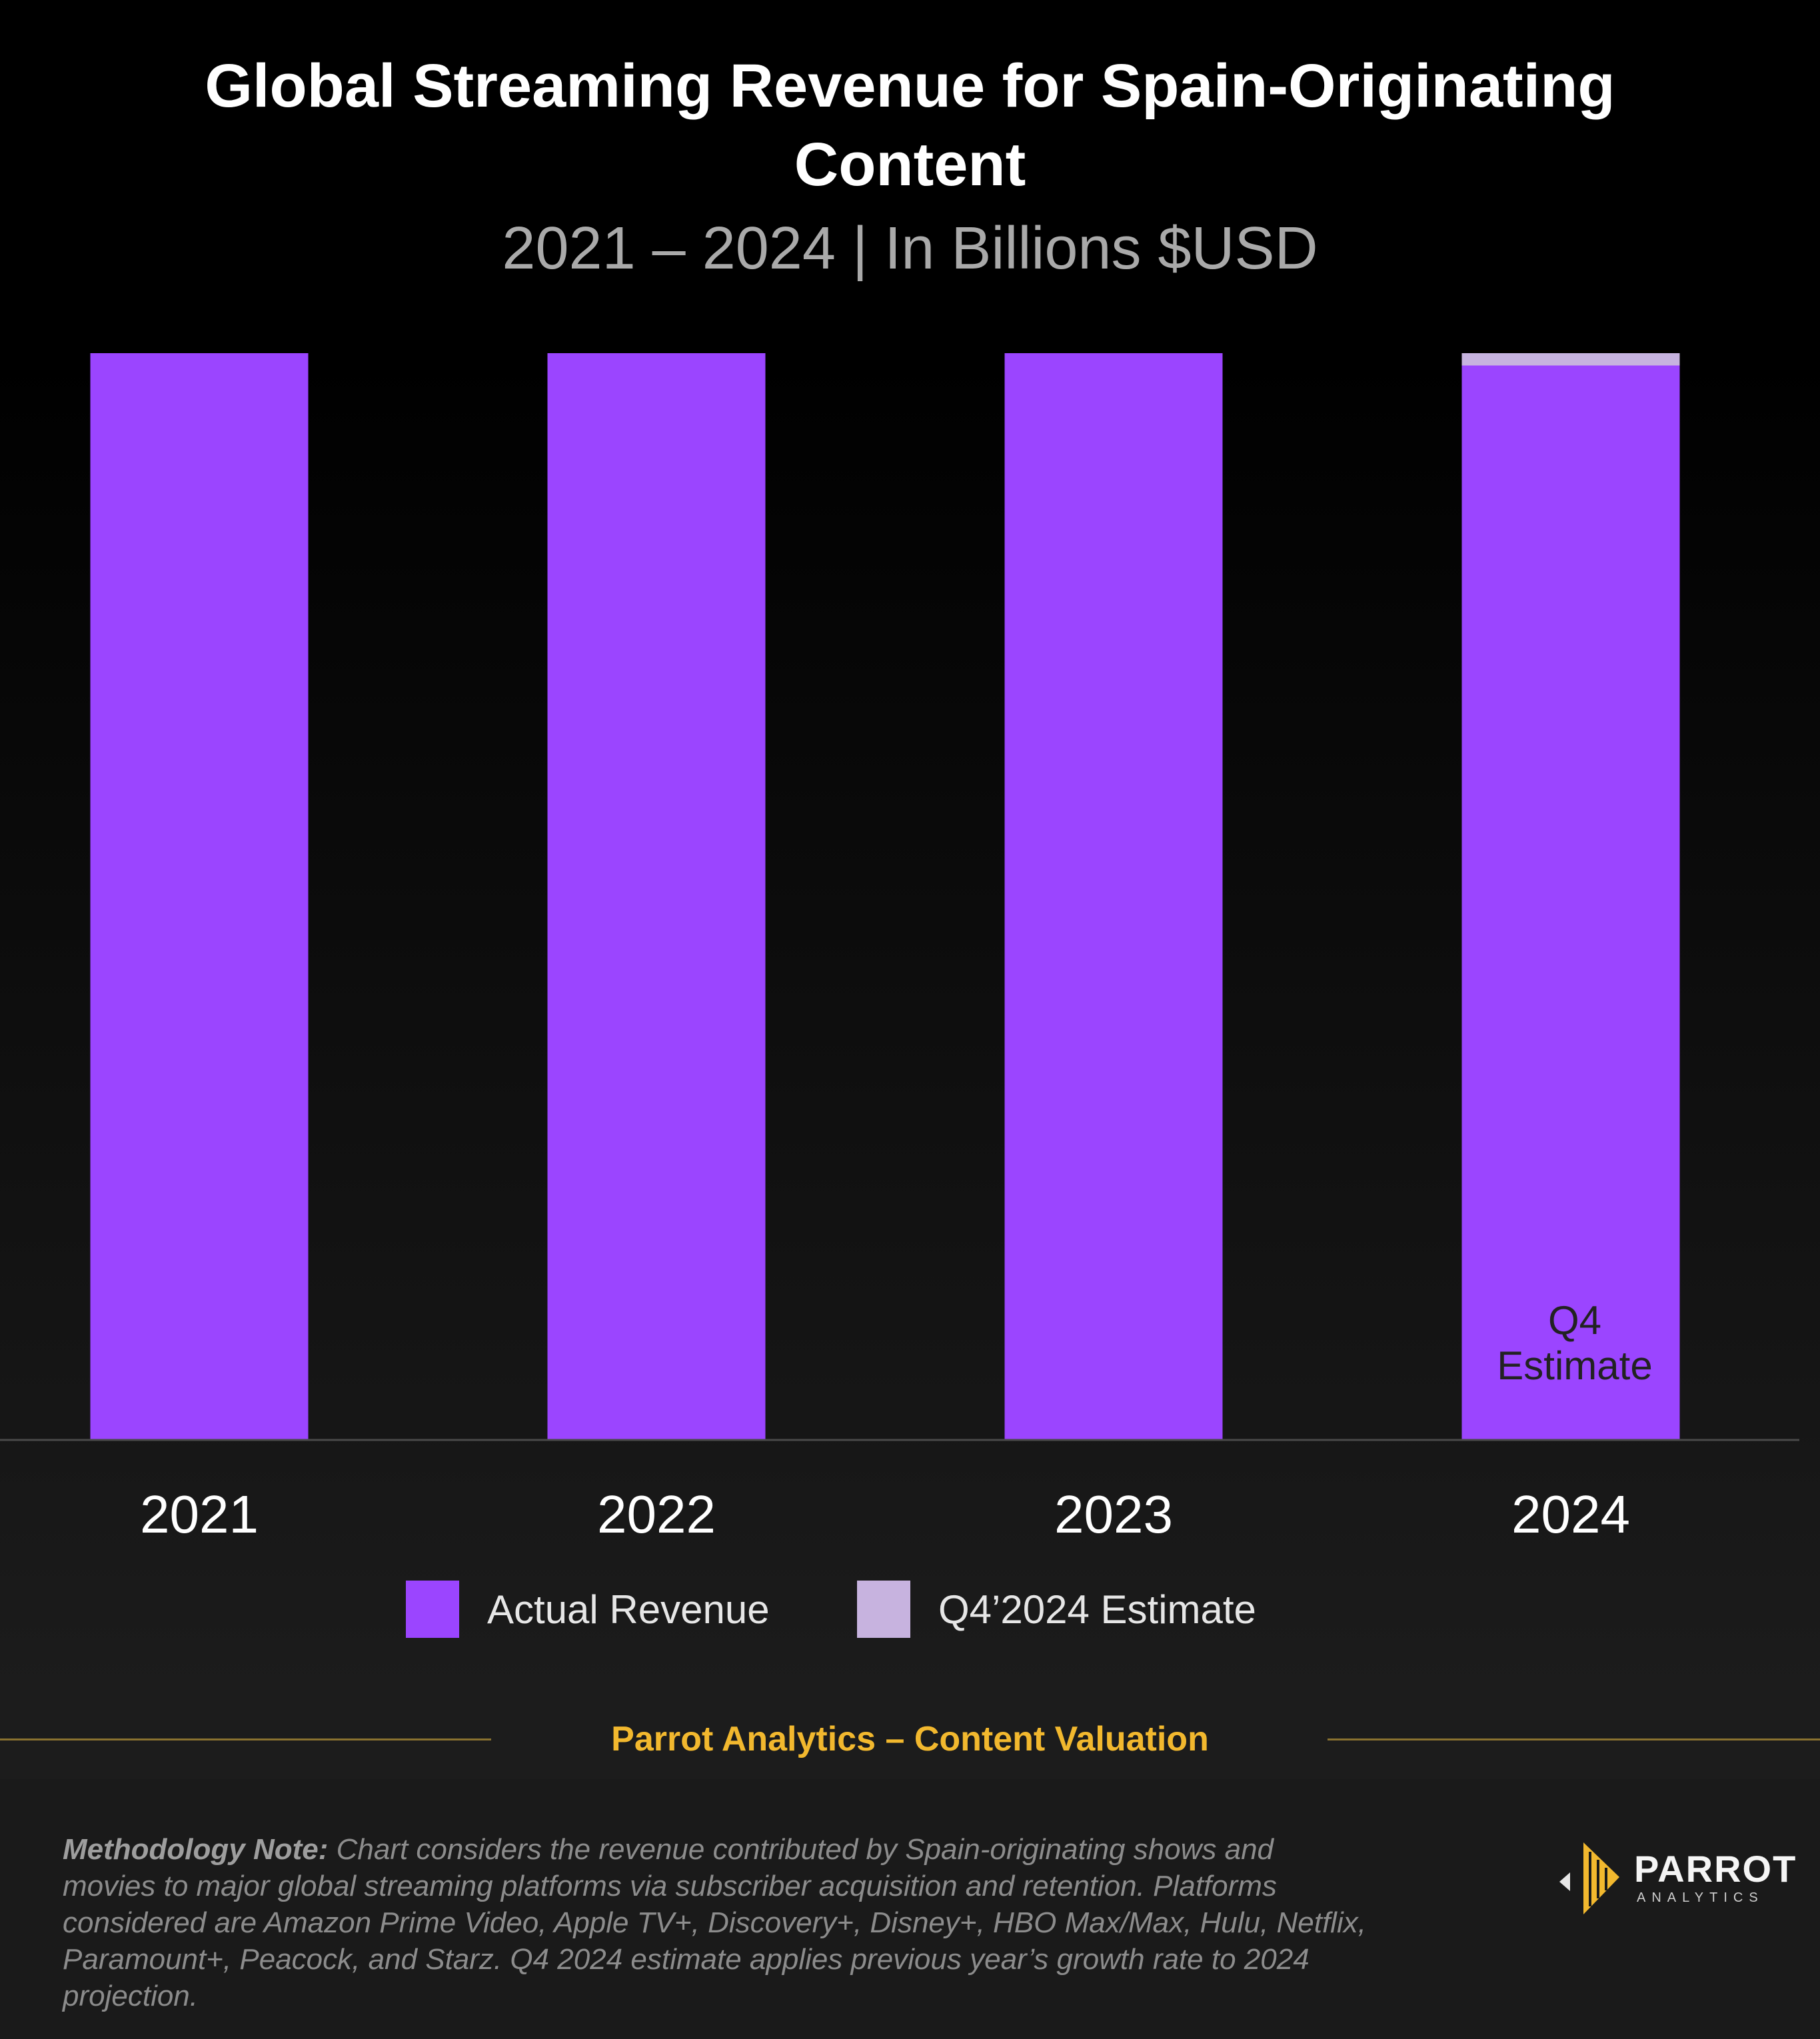  I want to click on annotation-q4-line1: Q4, so click(1574, 1320).